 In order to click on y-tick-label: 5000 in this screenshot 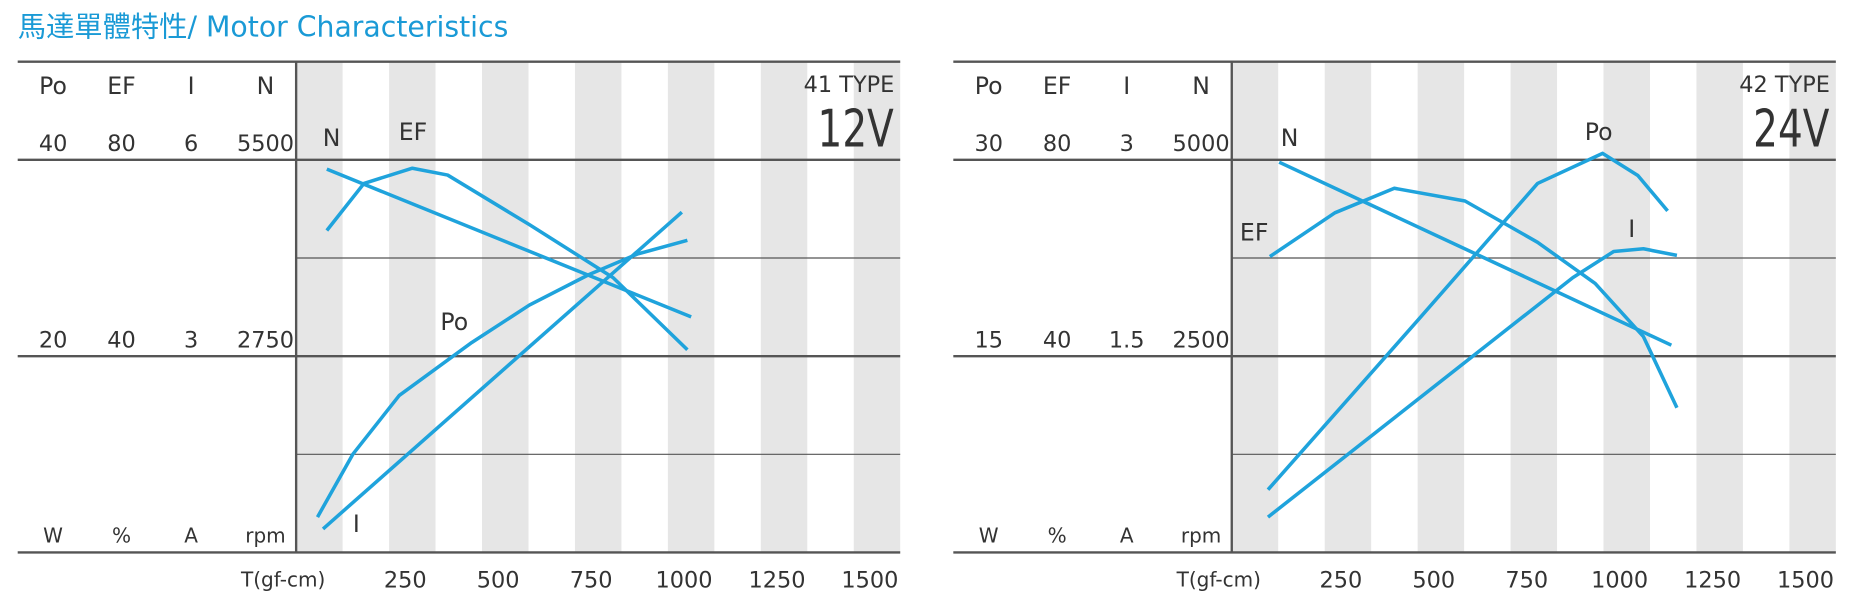, I will do `click(1201, 144)`.